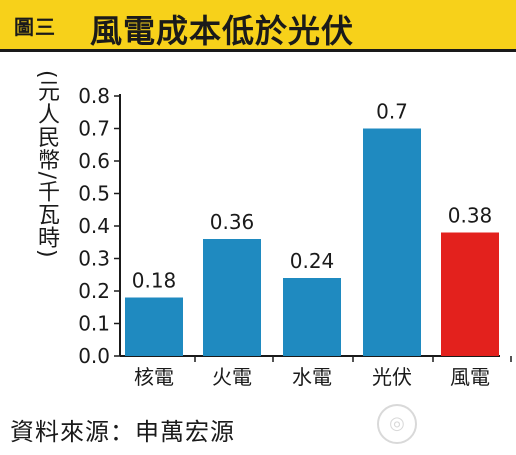 The image size is (516, 455). Describe the element at coordinates (470, 216) in the screenshot. I see `data-label: 0.38` at that location.